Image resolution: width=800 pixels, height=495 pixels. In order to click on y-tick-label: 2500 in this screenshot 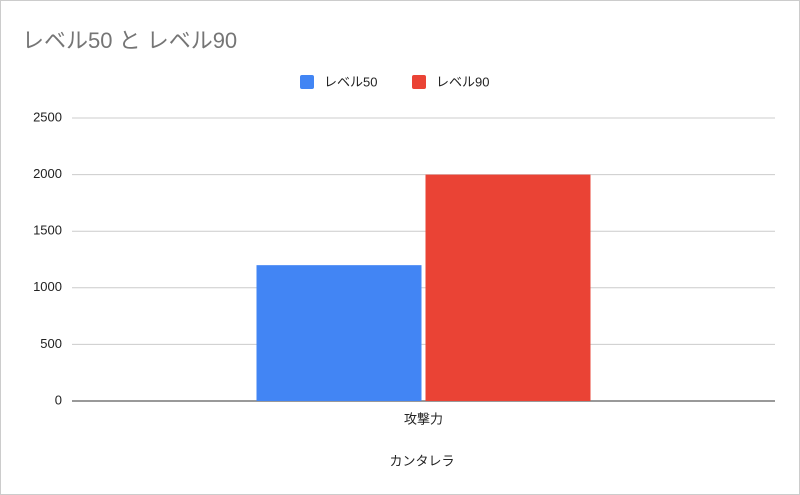, I will do `click(47, 116)`.